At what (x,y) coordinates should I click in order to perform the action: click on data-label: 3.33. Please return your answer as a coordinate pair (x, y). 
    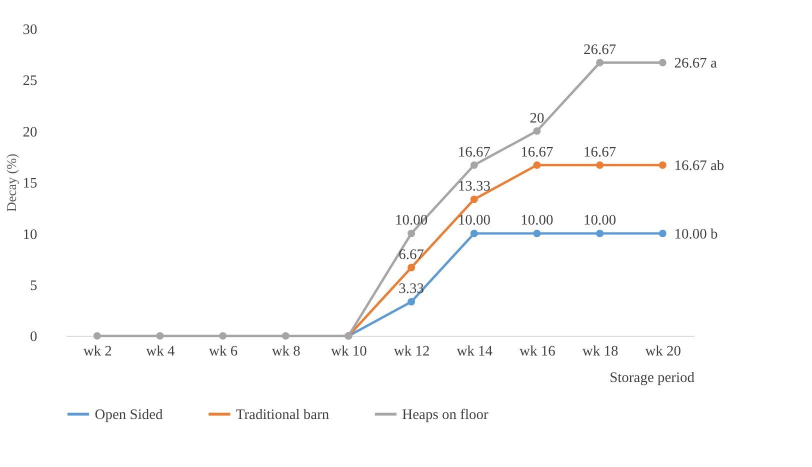
    Looking at the image, I should click on (411, 289).